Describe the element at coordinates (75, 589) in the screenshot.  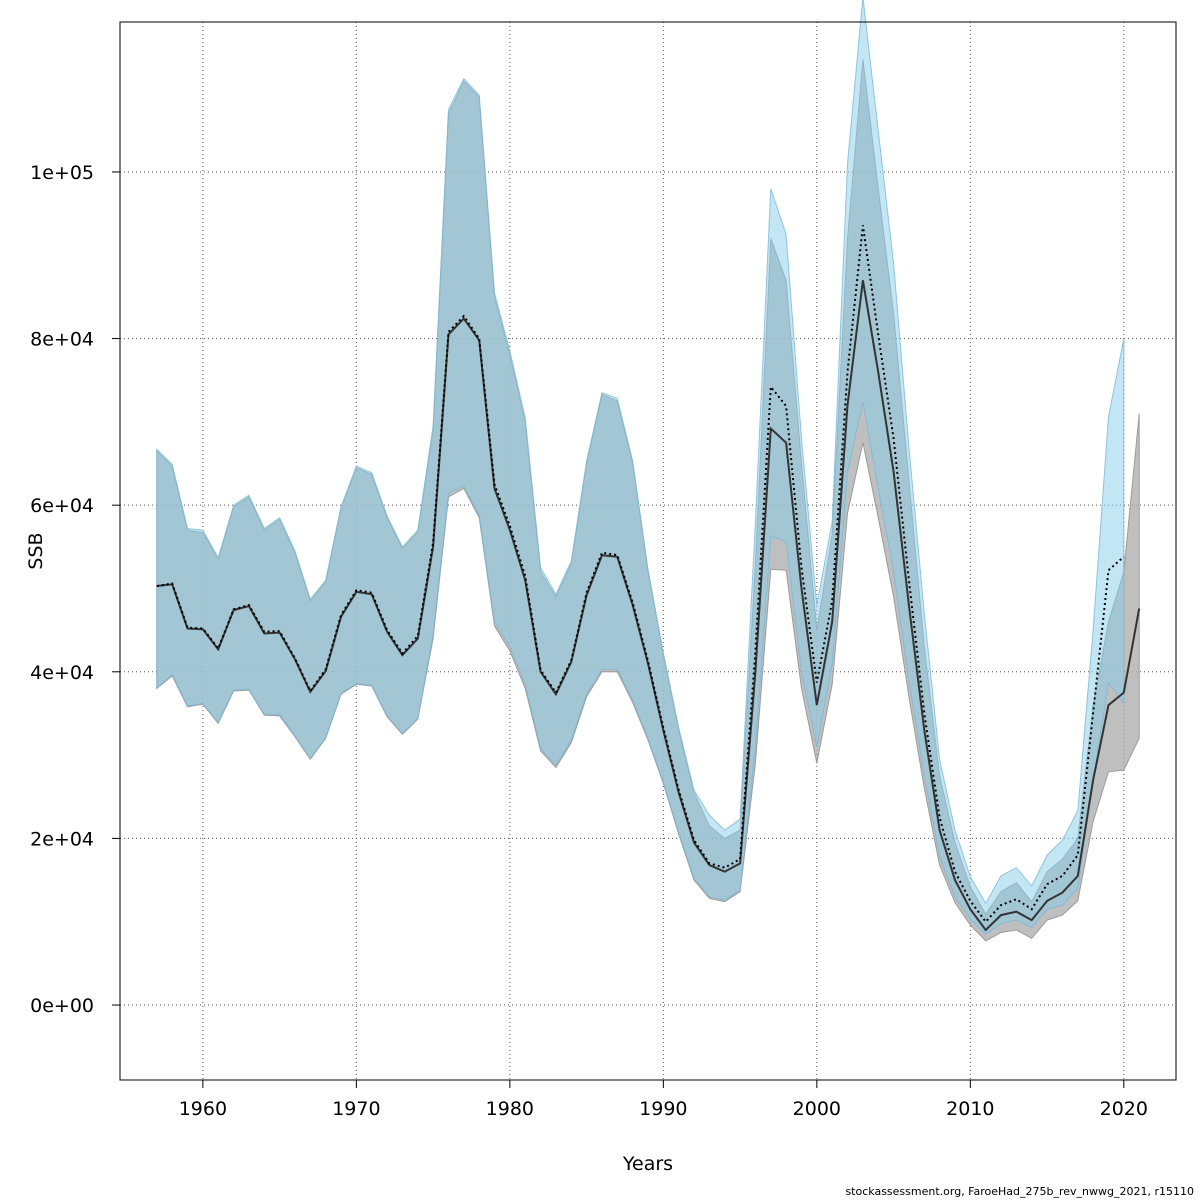
I see `y-axis: 0e+00 2e+04 4e+04 6e+04 8e+04 1e+05` at that location.